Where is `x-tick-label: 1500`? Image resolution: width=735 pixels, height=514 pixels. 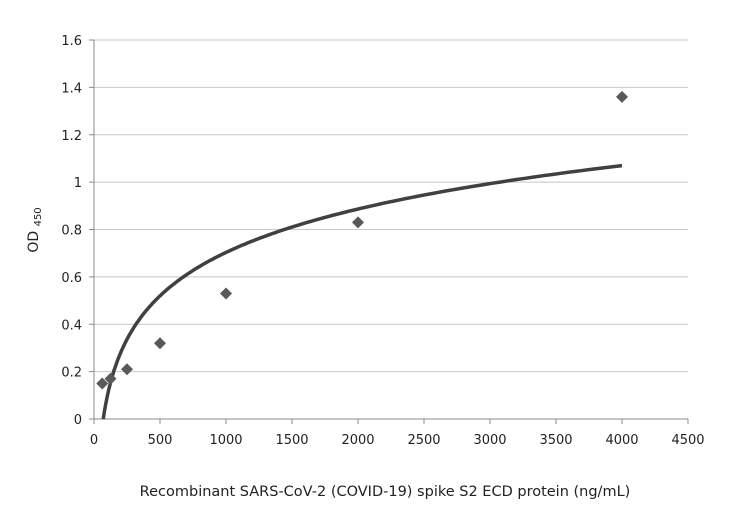
x-tick-label: 1500 is located at coordinates (291, 440).